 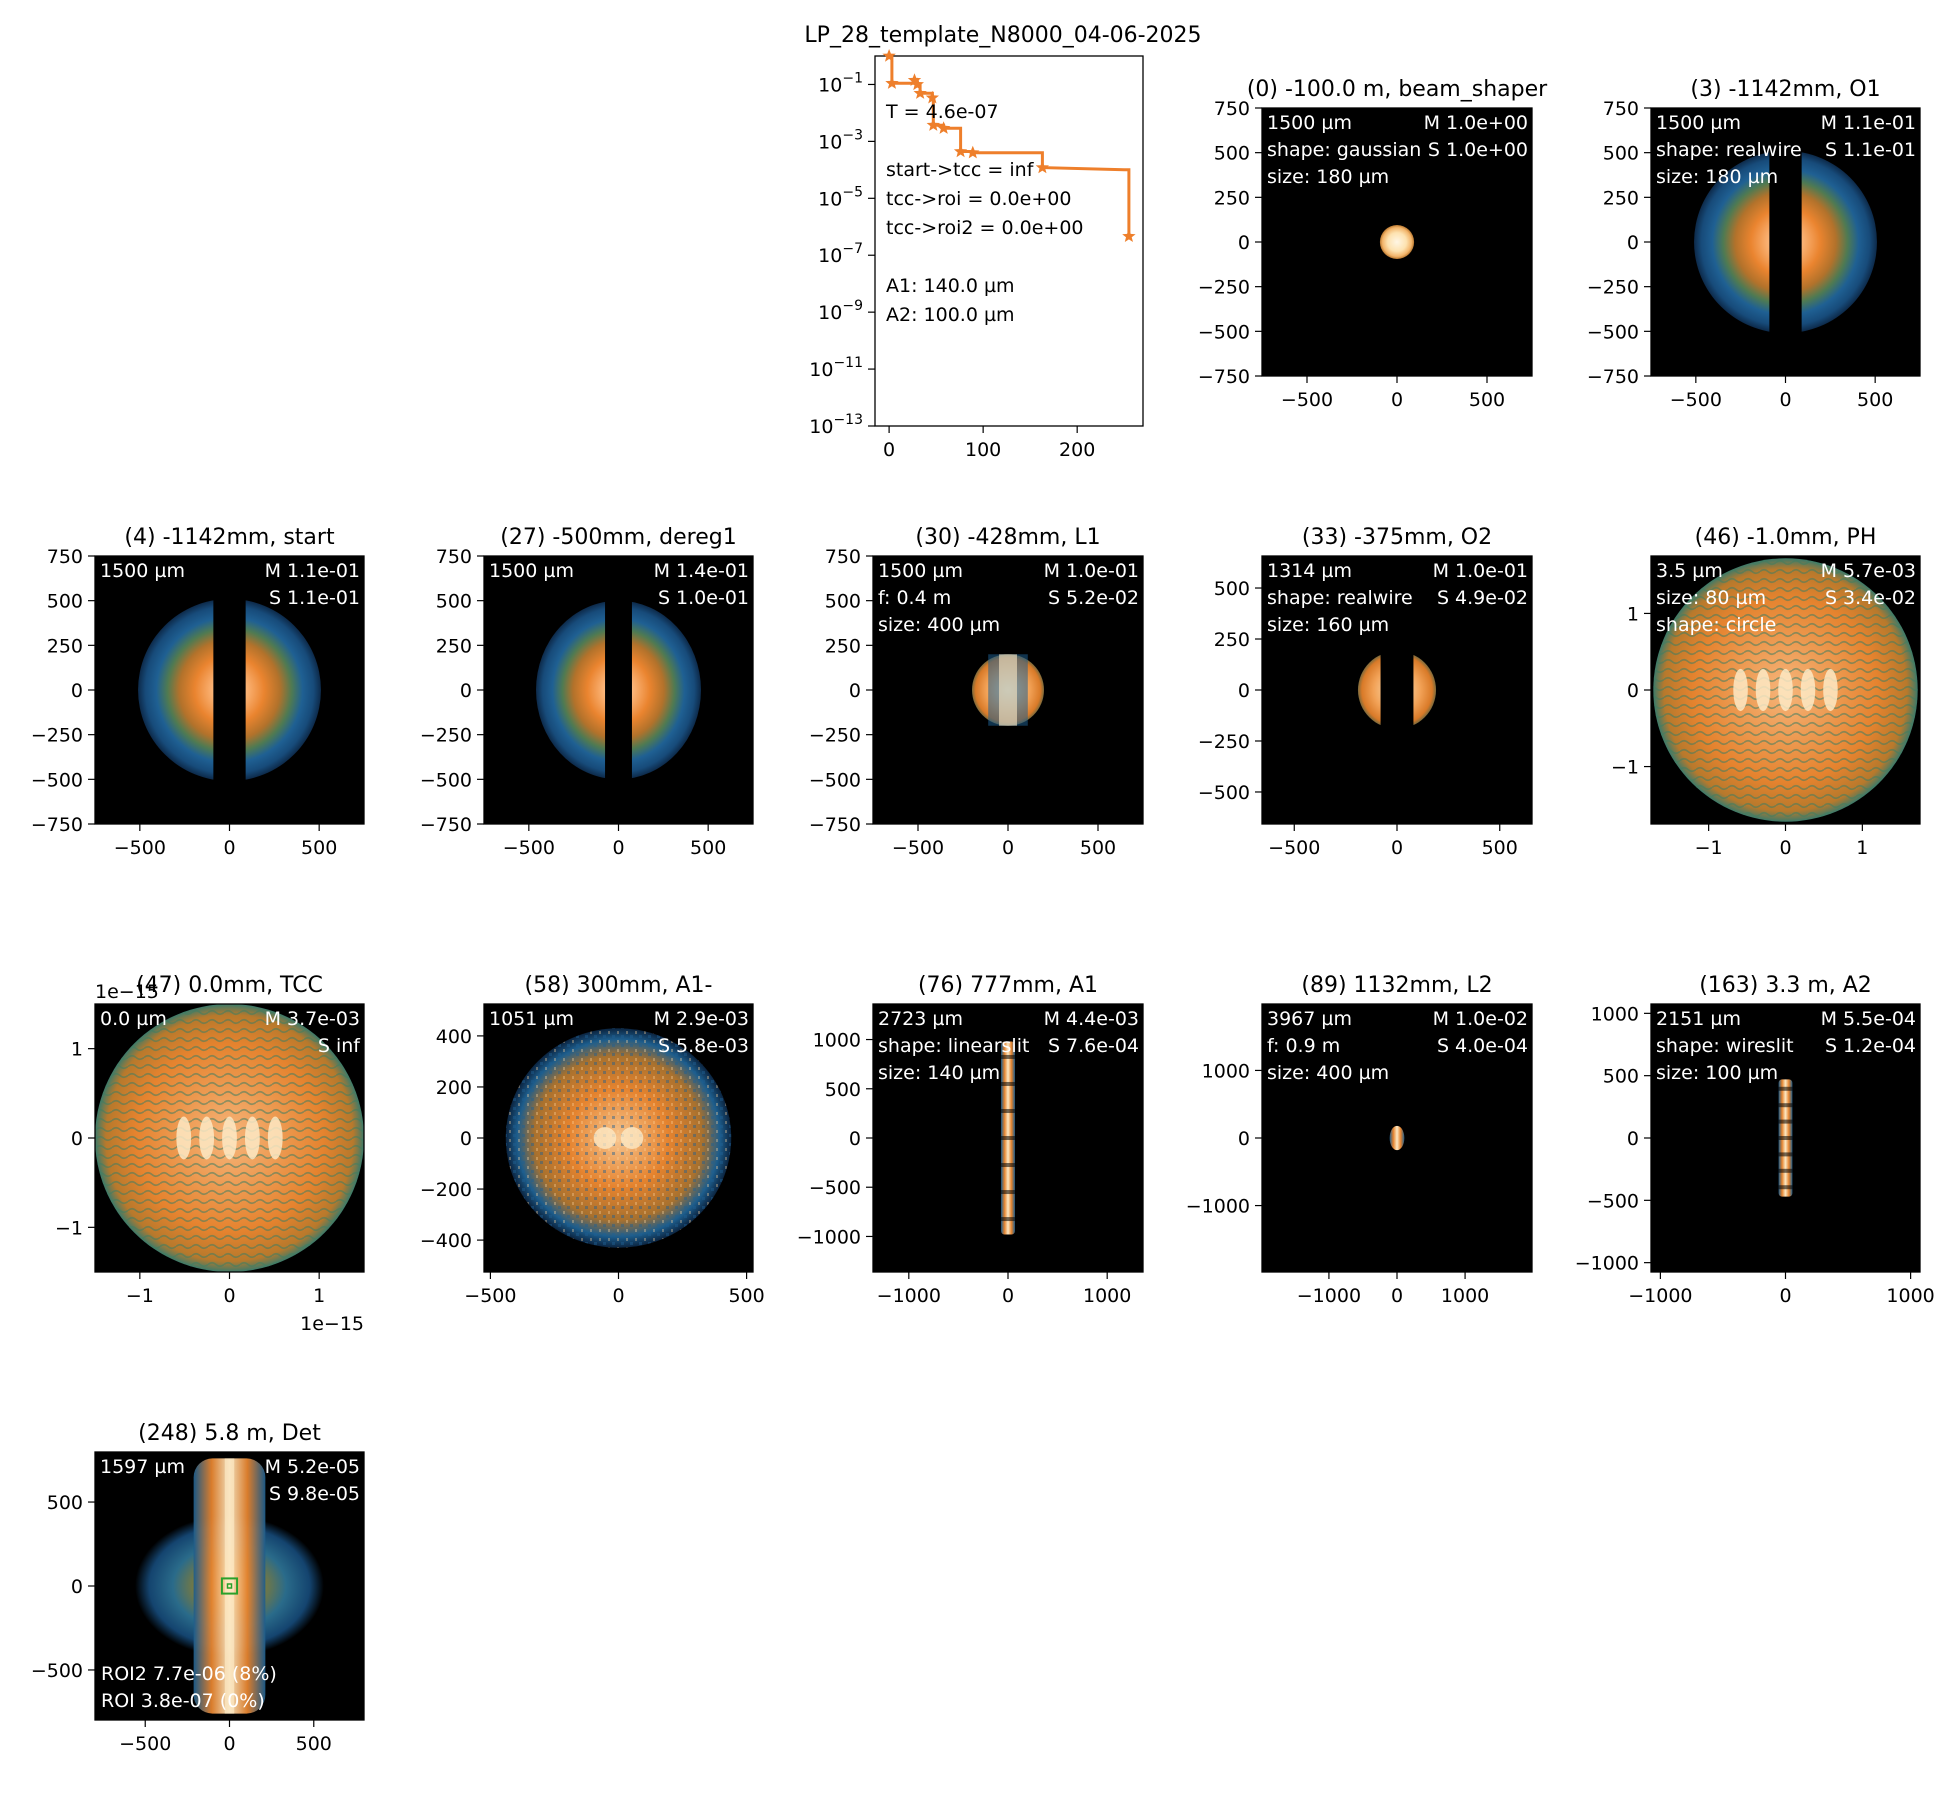 What do you see at coordinates (914, 598) in the screenshot?
I see `overlay-left-text: f: 0.4 m` at bounding box center [914, 598].